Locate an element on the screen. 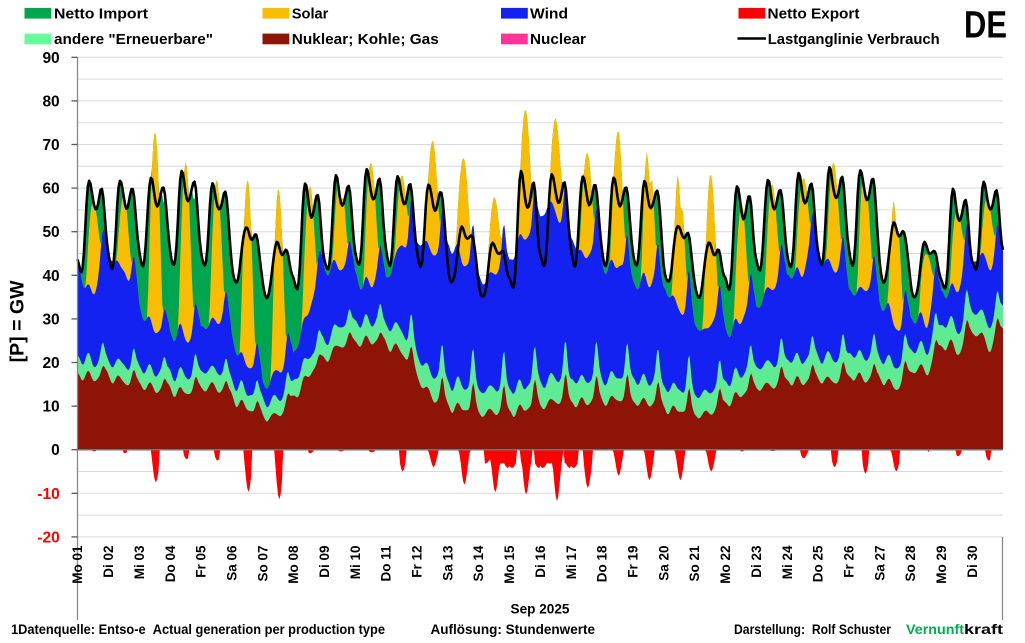  svg-text: Lastganglinie Verbrauch is located at coordinates (854, 39).